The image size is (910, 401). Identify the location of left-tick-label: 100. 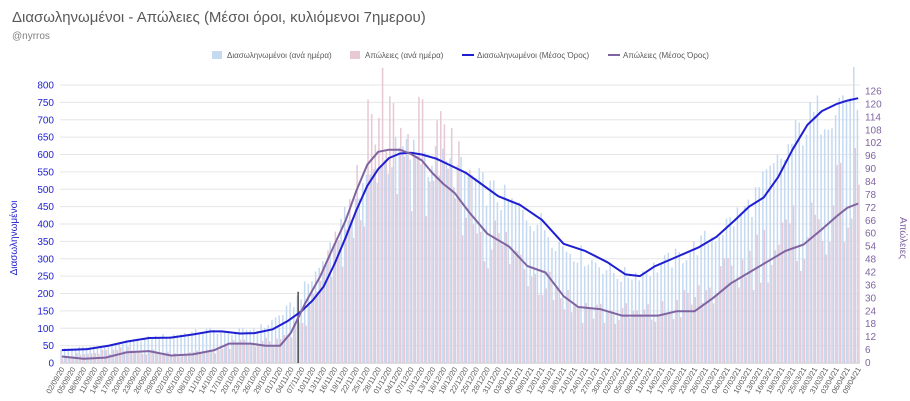
(45, 329).